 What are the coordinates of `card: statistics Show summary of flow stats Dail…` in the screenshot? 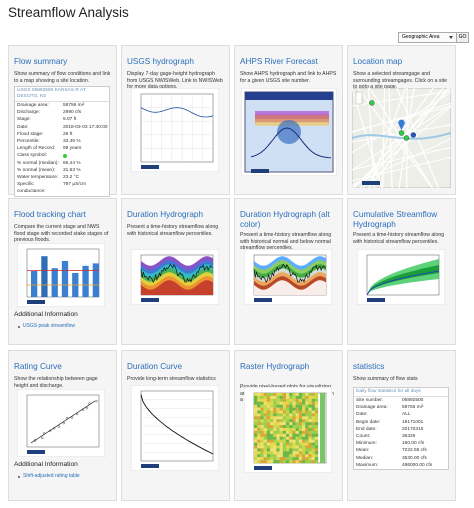 It's located at (401, 425).